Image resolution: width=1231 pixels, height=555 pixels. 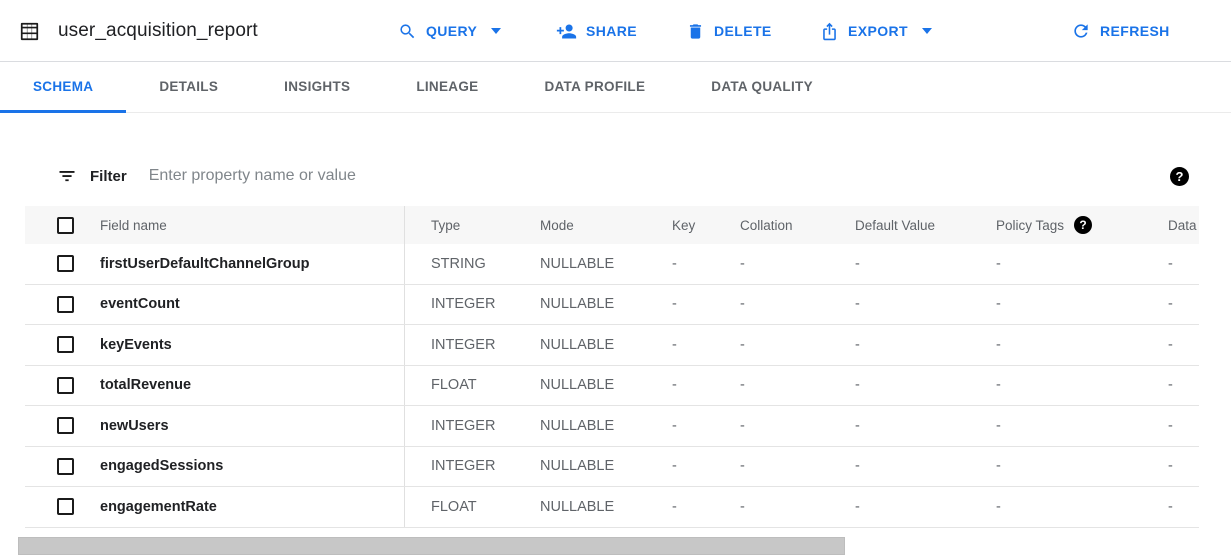 I want to click on help-icon: ?, so click(x=1179, y=176).